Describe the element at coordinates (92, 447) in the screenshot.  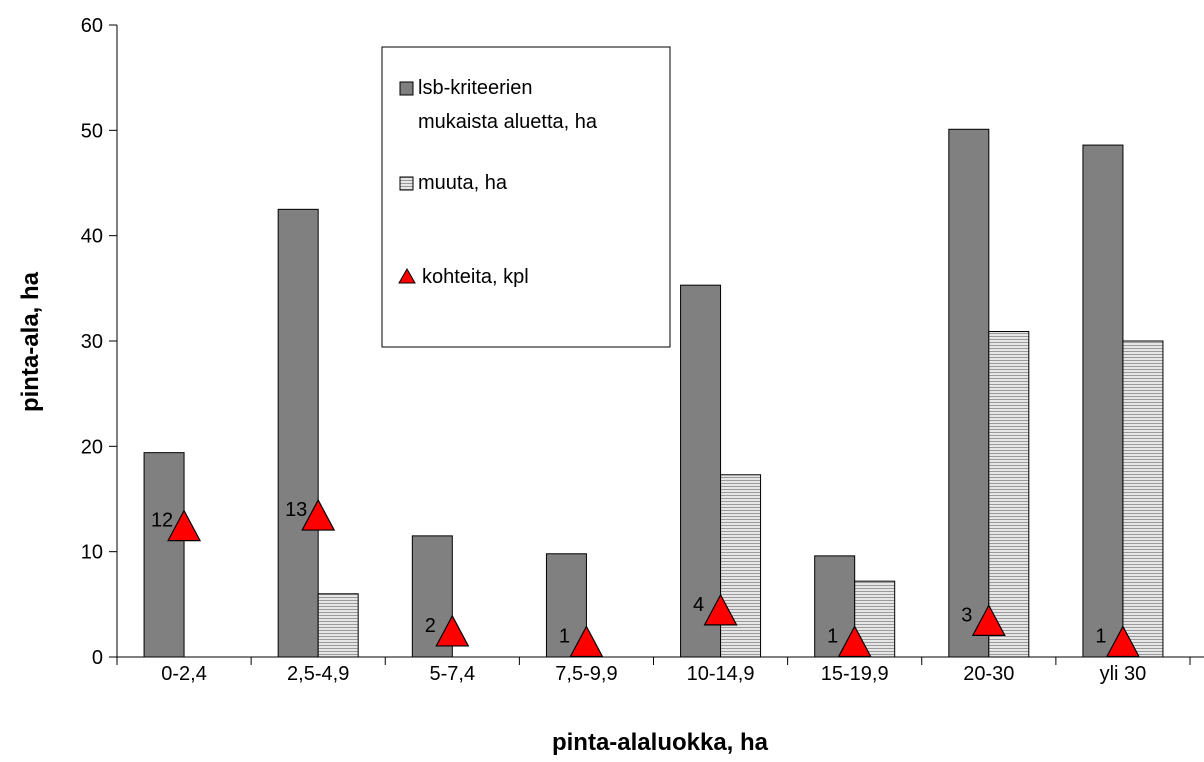
I see `y-tick-label: 20` at that location.